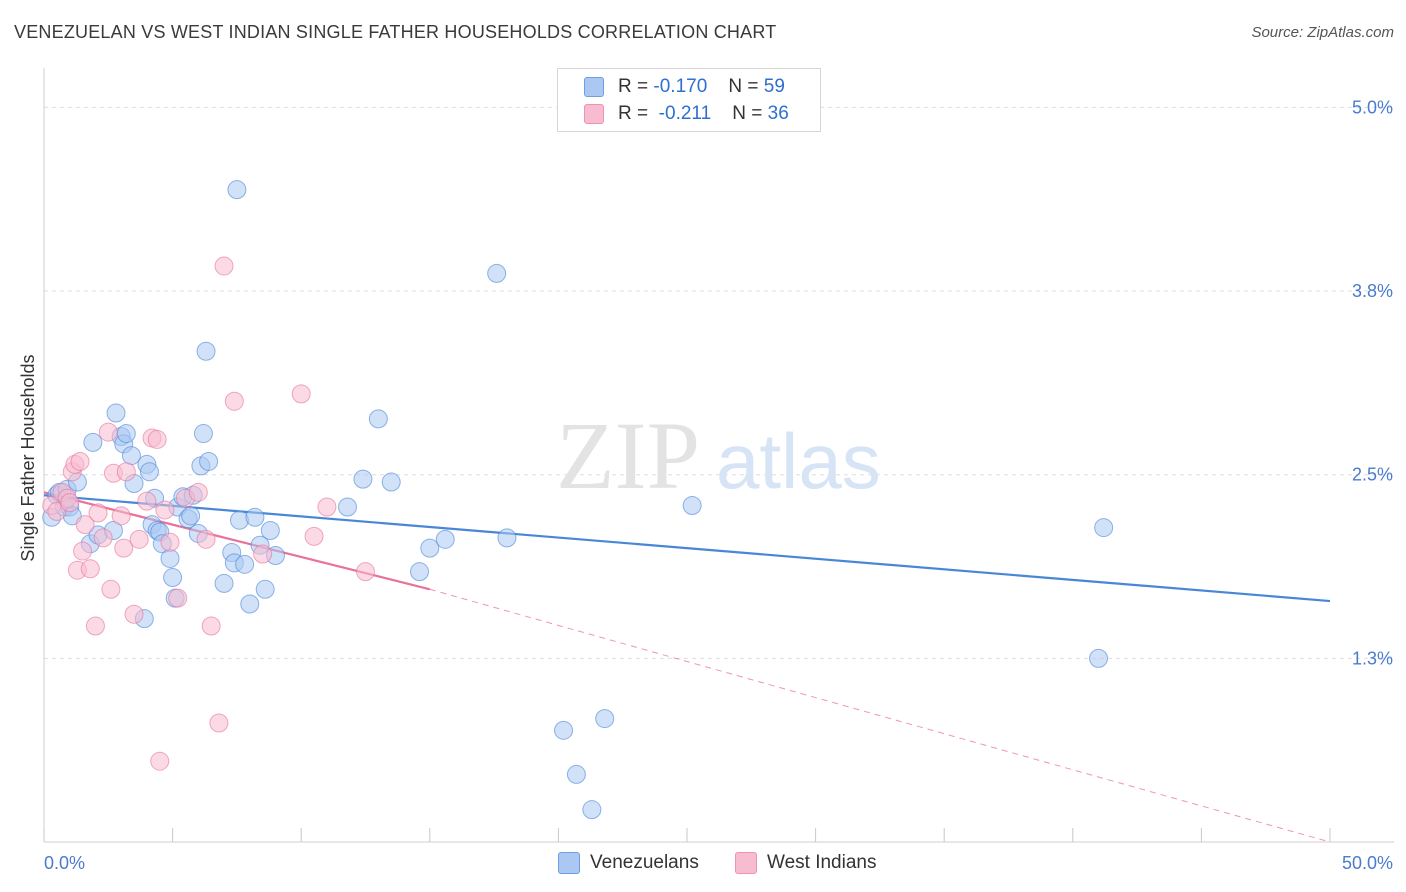  I want to click on legend-row-west-indians: R = -0.211 N = 36, so click(686, 114).